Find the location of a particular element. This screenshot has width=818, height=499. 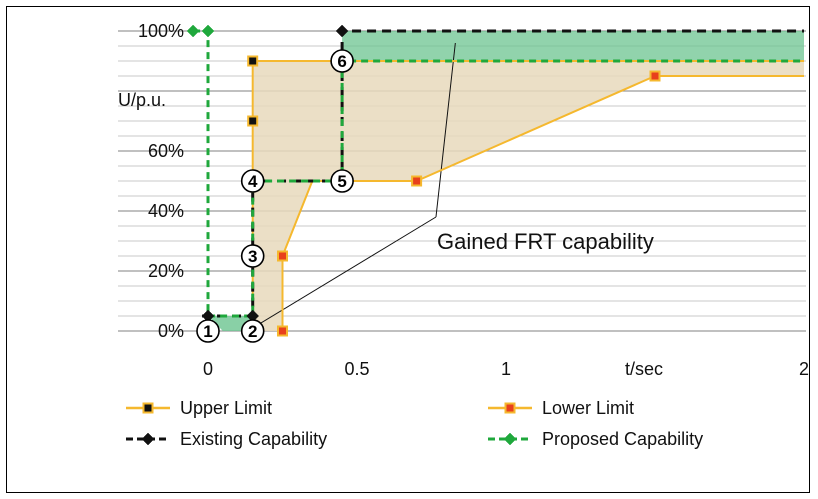

point-label-text: 4 is located at coordinates (253, 181).